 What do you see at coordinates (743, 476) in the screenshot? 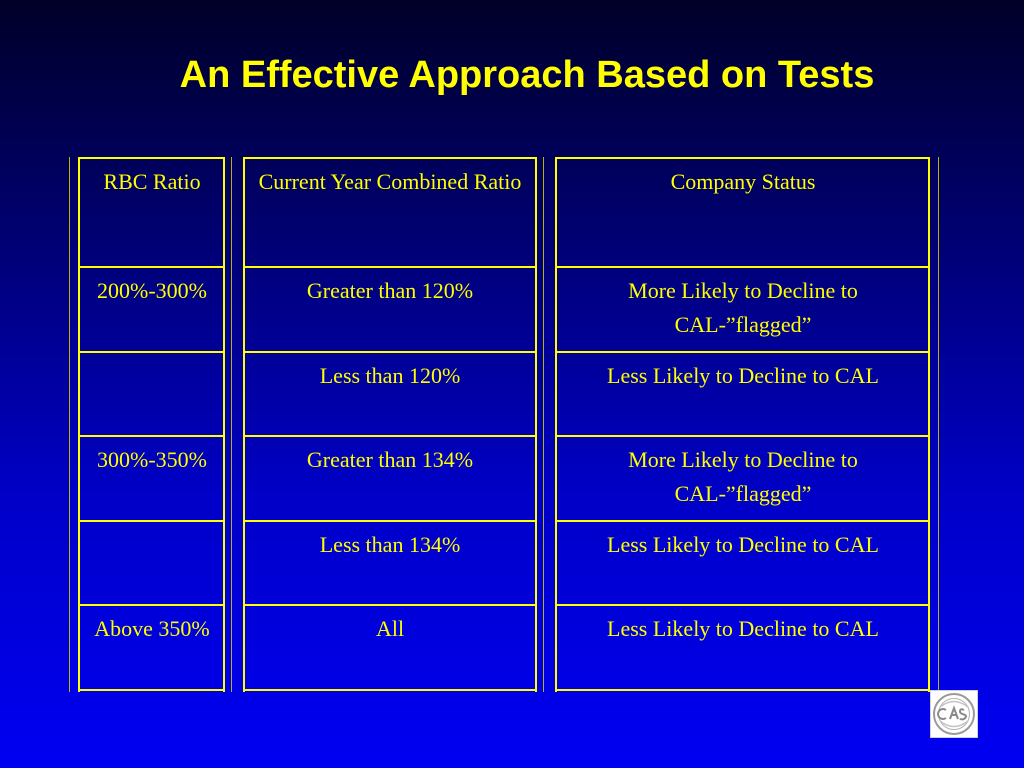
I see `row3-status: More Likely to Decline to CAL-”flagged”` at bounding box center [743, 476].